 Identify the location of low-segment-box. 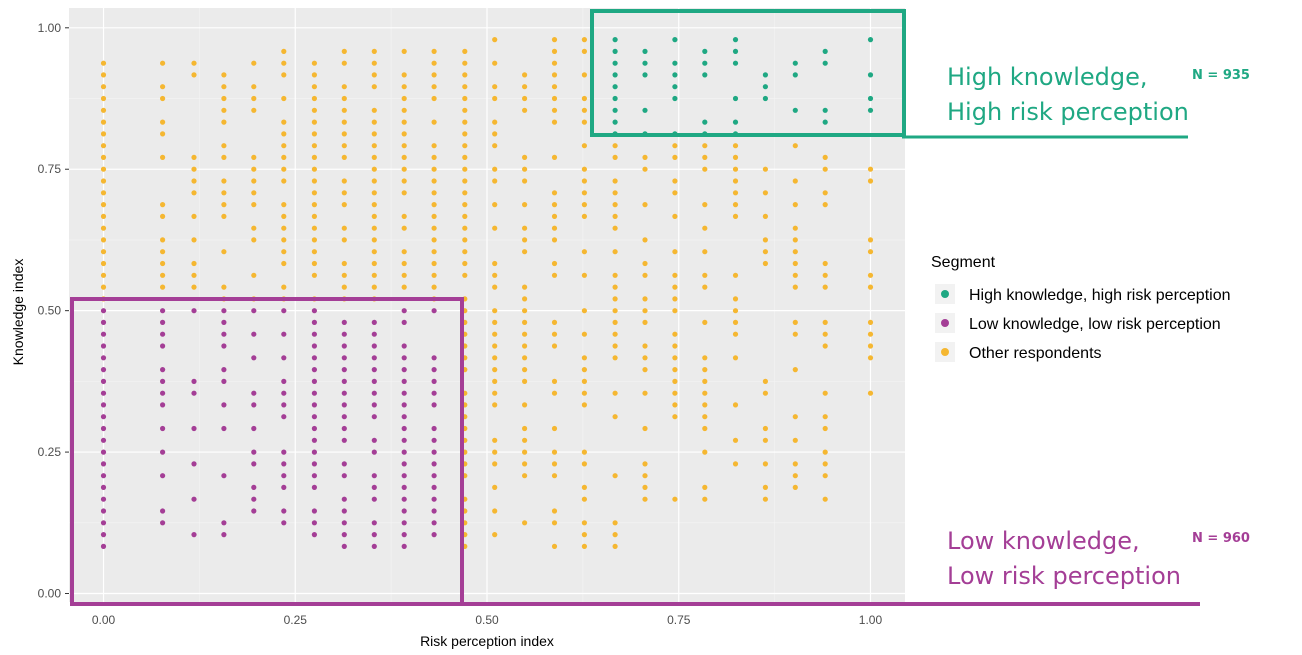
(267, 451).